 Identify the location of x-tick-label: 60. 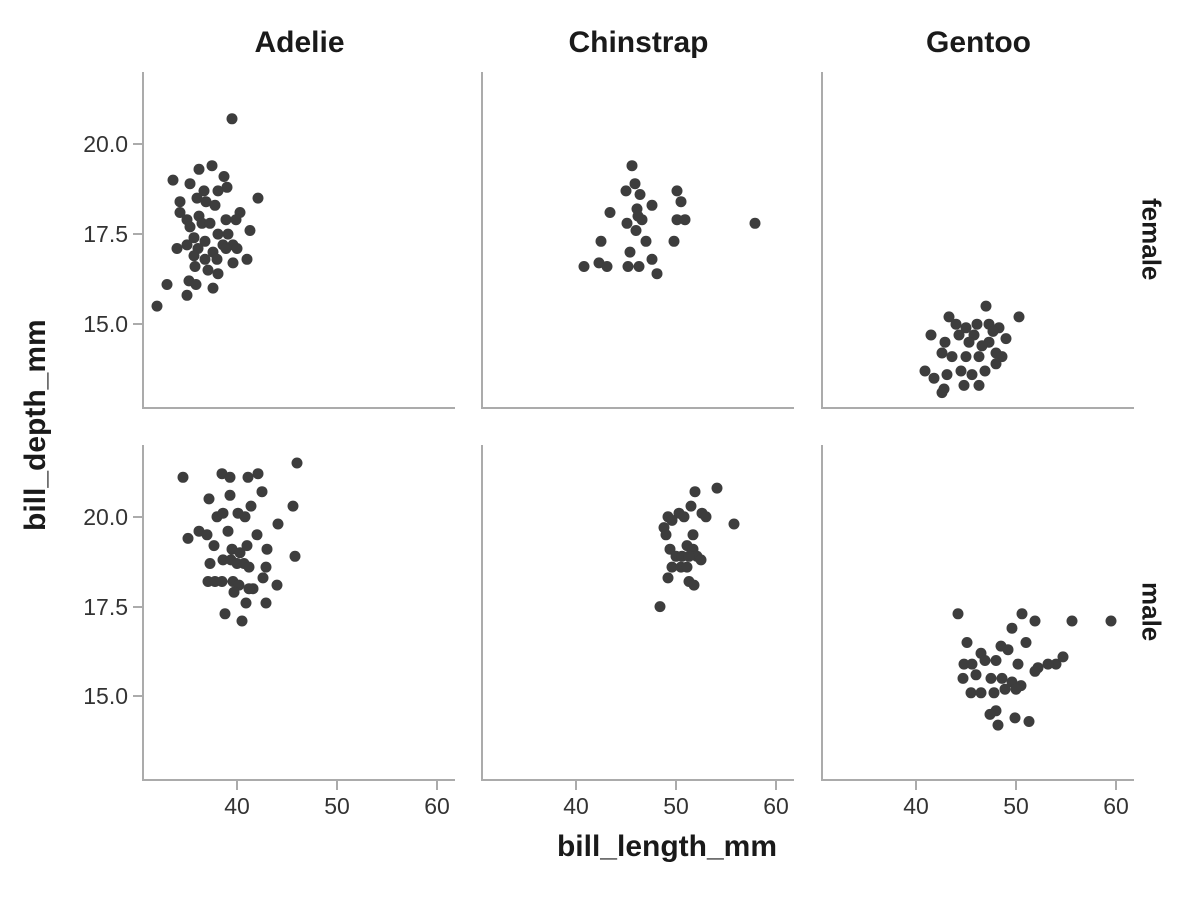
(1116, 806).